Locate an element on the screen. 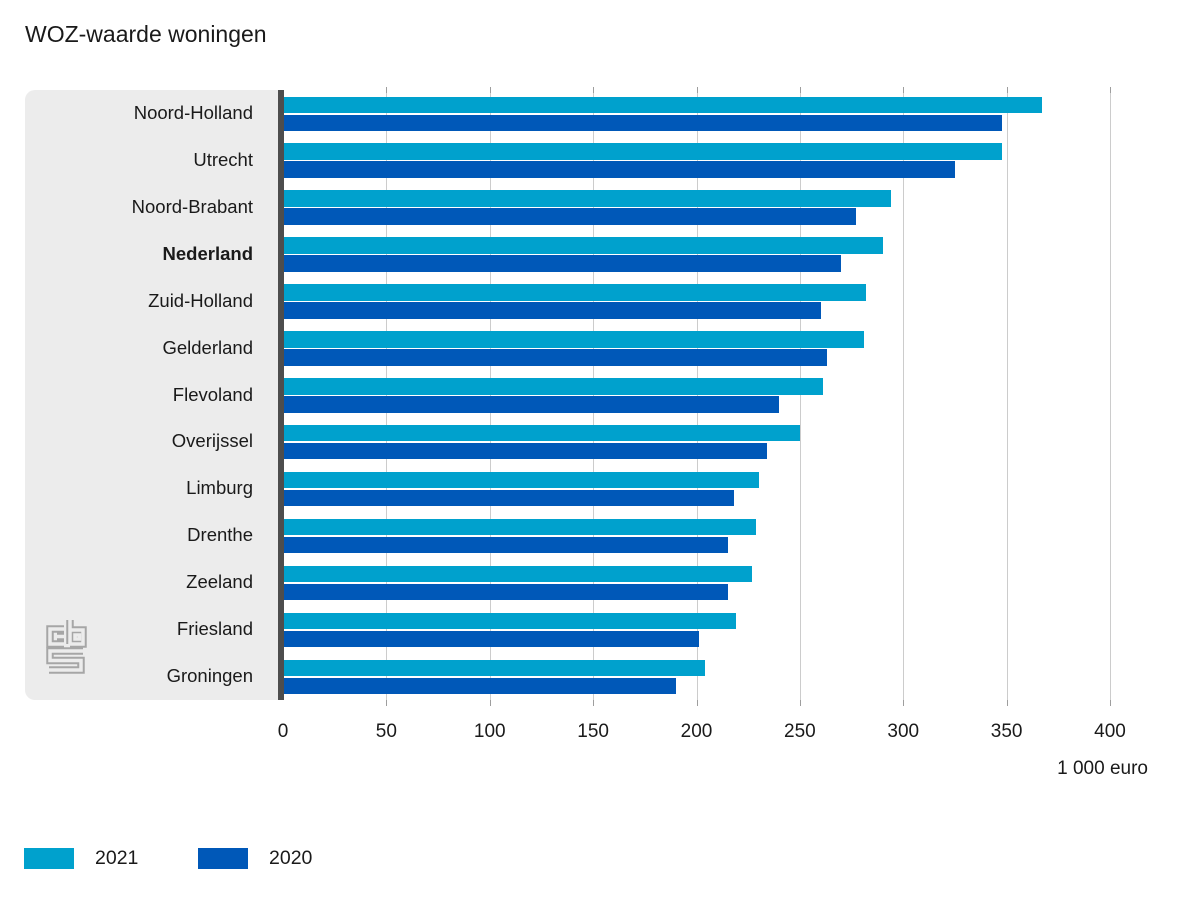 The image size is (1200, 900). bar-2021-drenthe is located at coordinates (520, 527).